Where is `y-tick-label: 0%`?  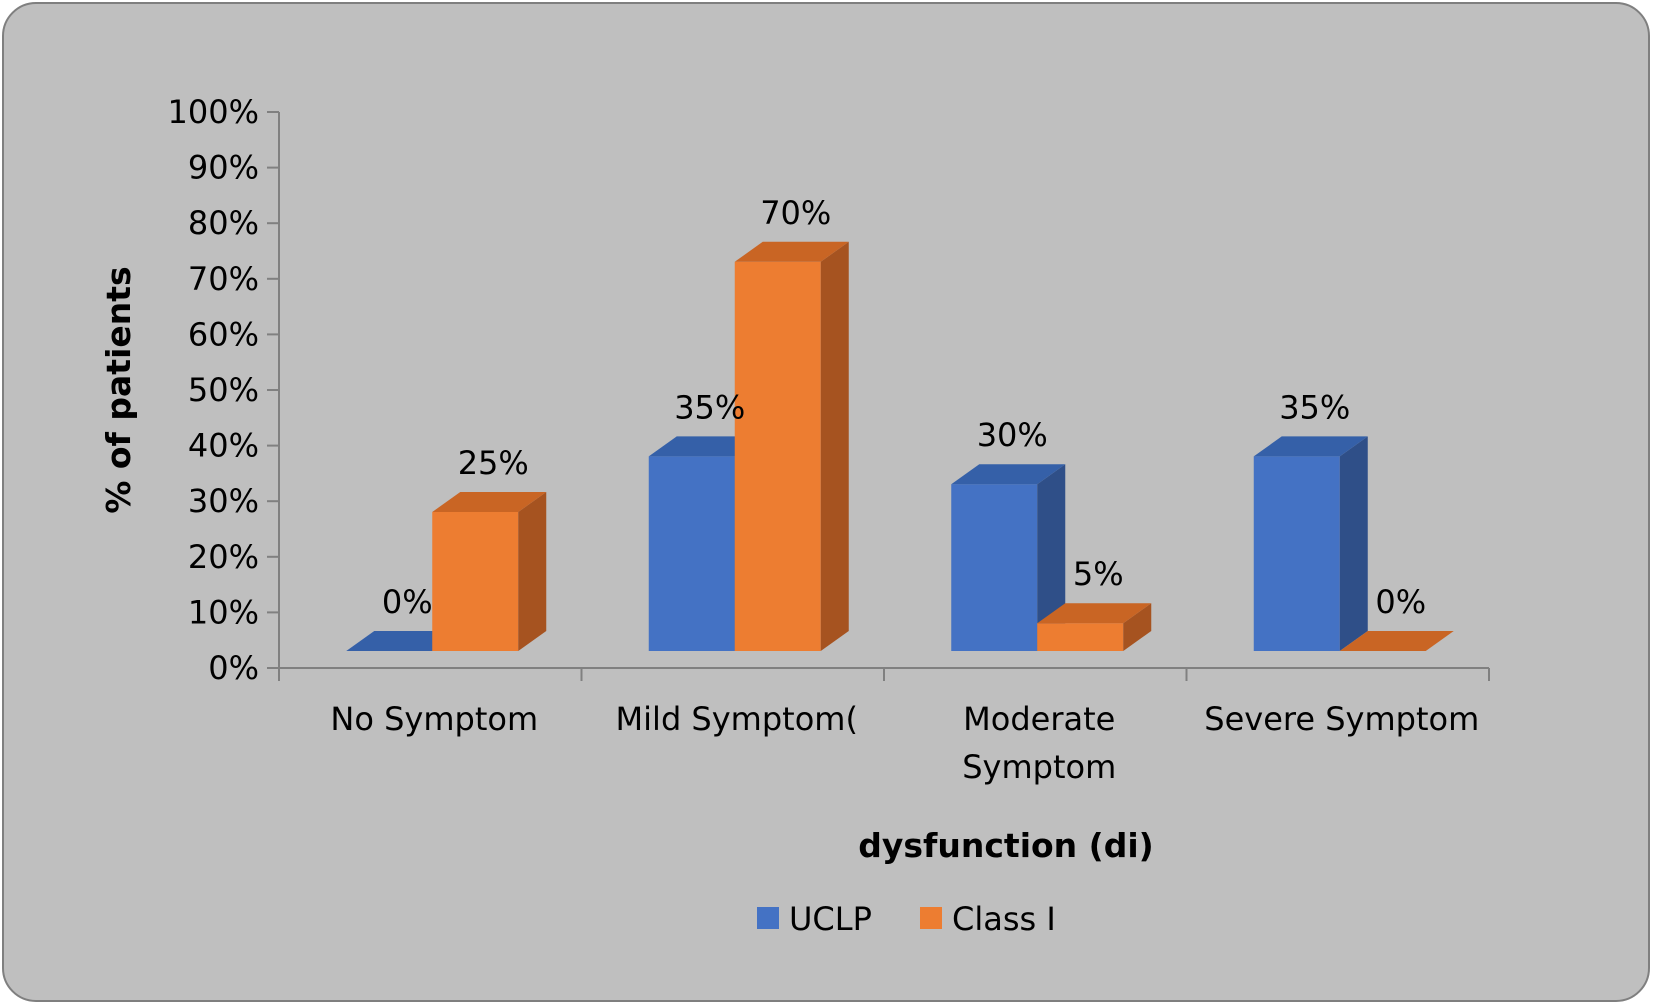 y-tick-label: 0% is located at coordinates (233, 668).